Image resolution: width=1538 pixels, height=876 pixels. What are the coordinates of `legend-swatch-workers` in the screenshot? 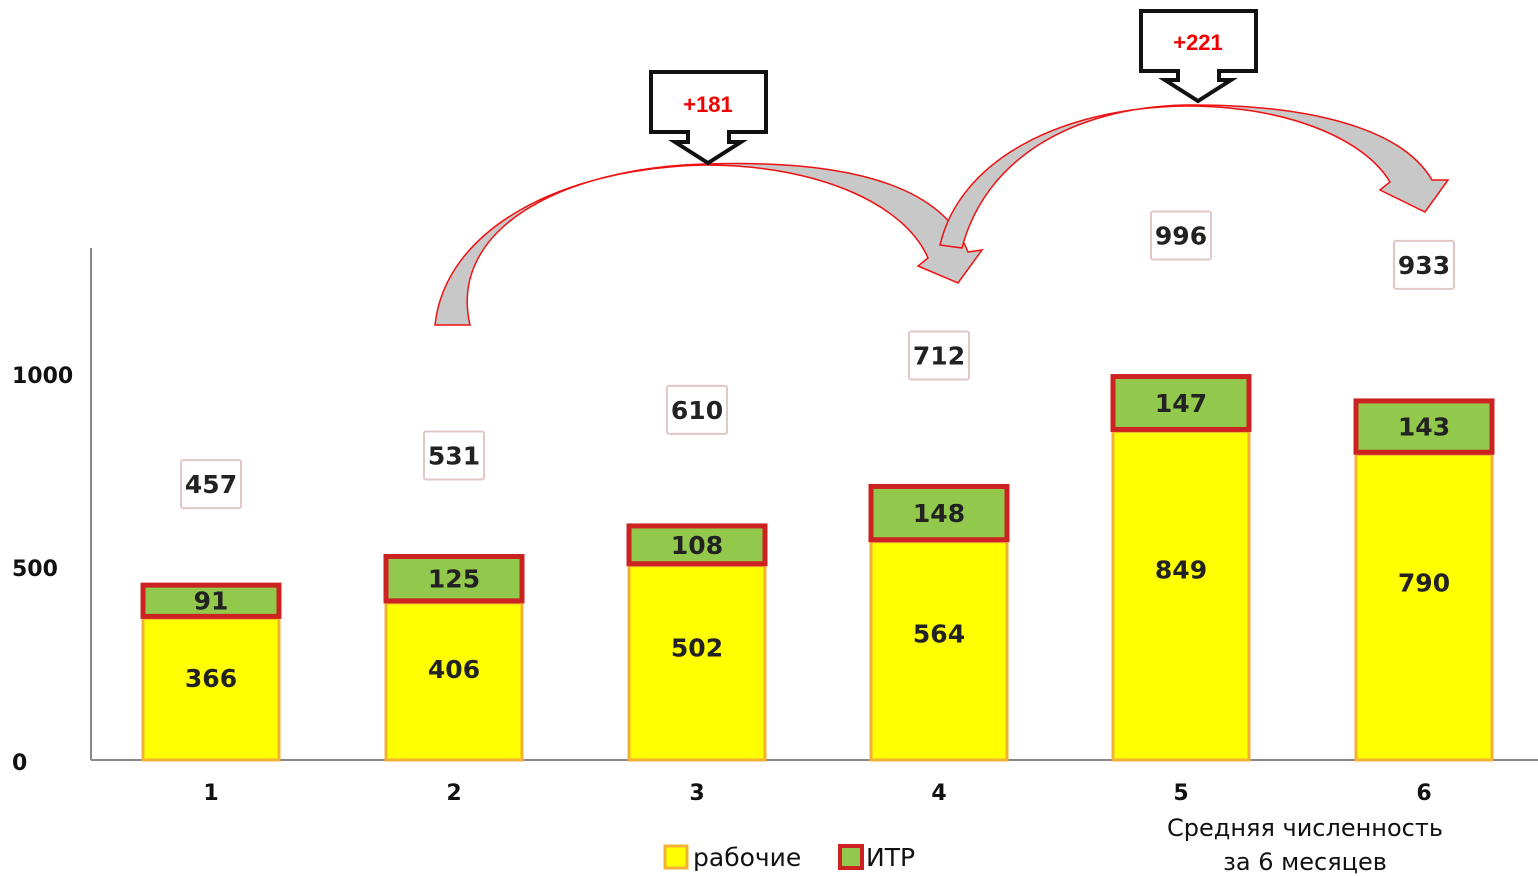 It's located at (676, 857).